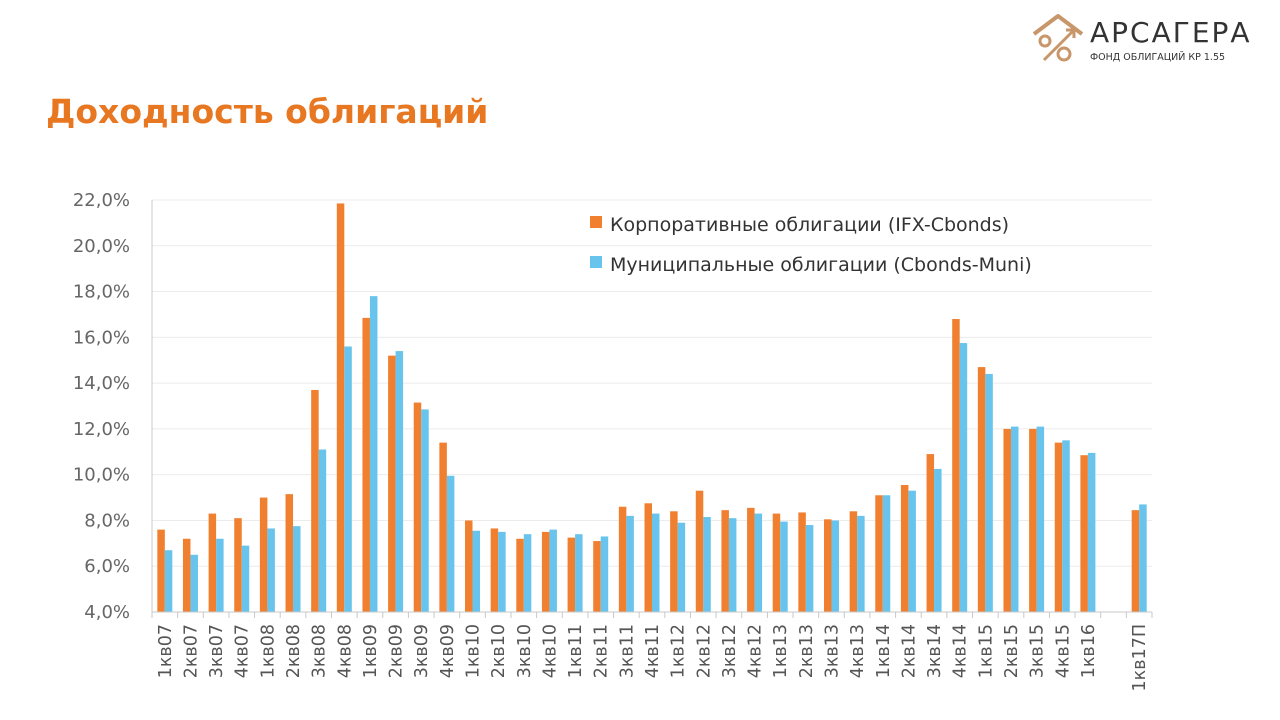 The width and height of the screenshot is (1280, 720). What do you see at coordinates (1158, 57) in the screenshot?
I see `logo-subtitle: ФОНД ОБЛИГАЦИЙ КР 1.55` at bounding box center [1158, 57].